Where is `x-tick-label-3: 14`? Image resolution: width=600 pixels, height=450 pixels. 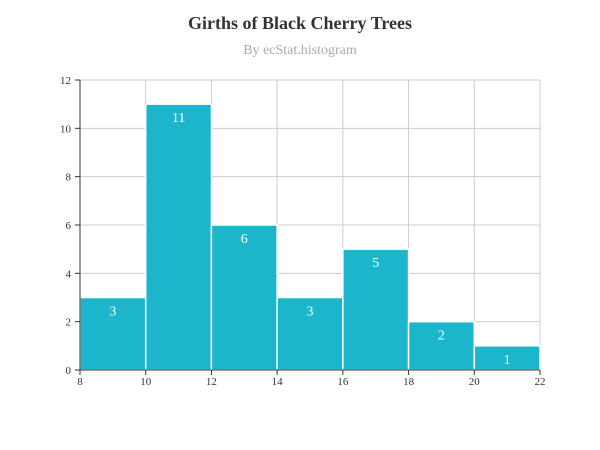 x-tick-label-3: 14 is located at coordinates (278, 382).